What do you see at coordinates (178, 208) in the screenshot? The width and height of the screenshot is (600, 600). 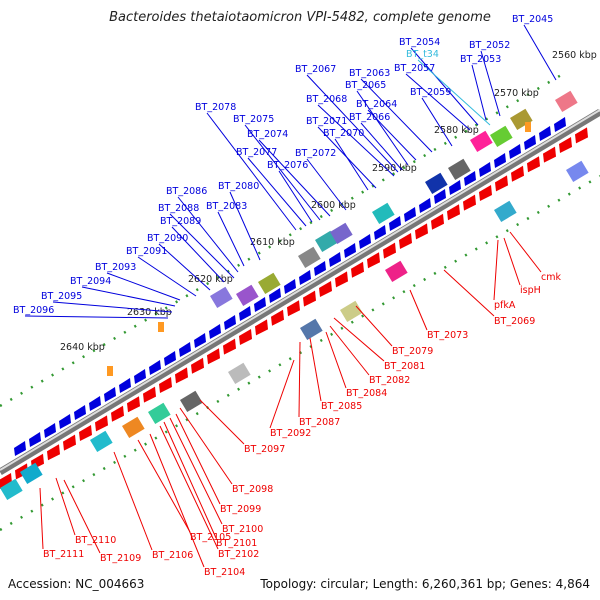 I see `forward-gene-label: BT_2088` at bounding box center [178, 208].